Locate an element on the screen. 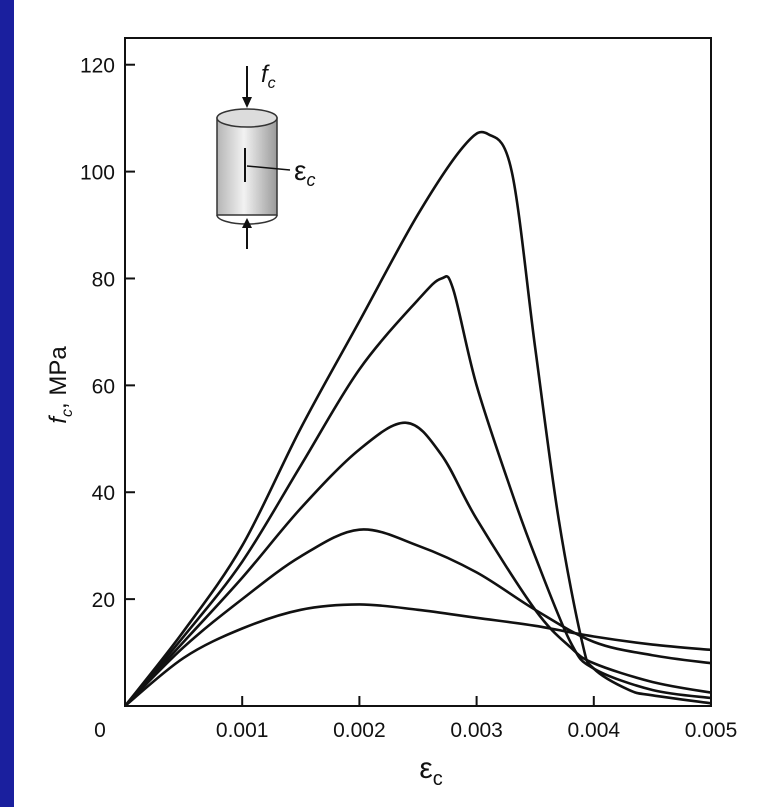 The width and height of the screenshot is (783, 807). top-arrow-head is located at coordinates (247, 102).